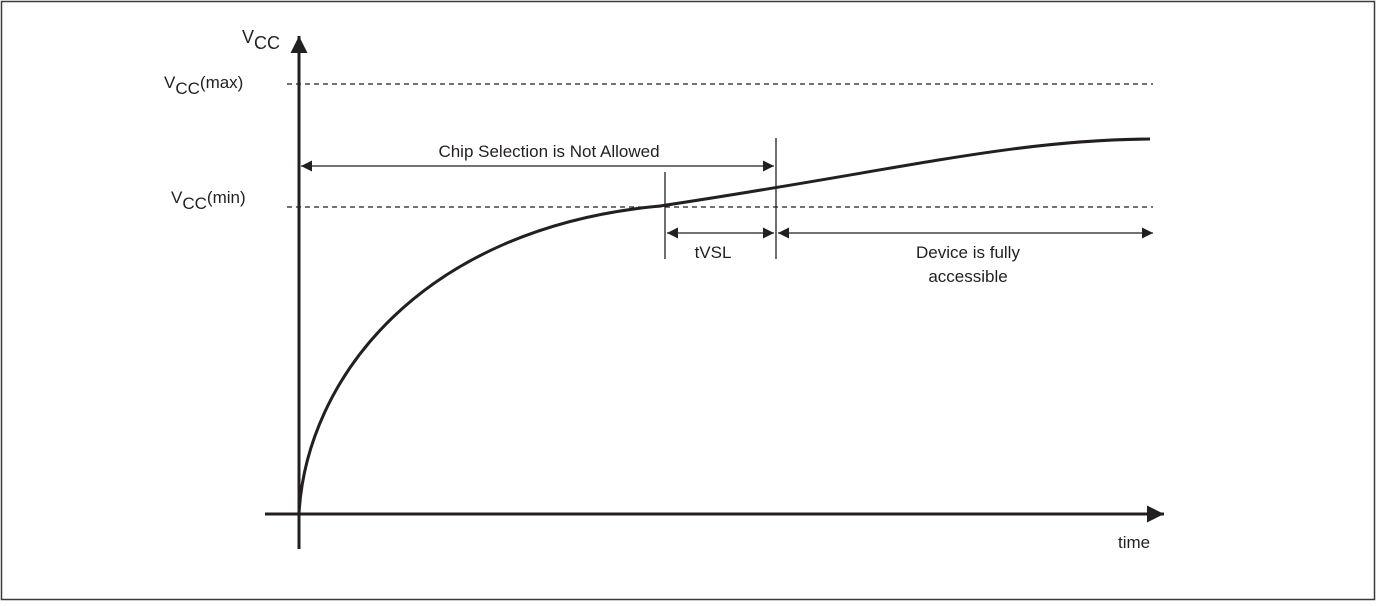 The image size is (1376, 606). Describe the element at coordinates (261, 40) in the screenshot. I see `y-axis-label: VCC` at that location.